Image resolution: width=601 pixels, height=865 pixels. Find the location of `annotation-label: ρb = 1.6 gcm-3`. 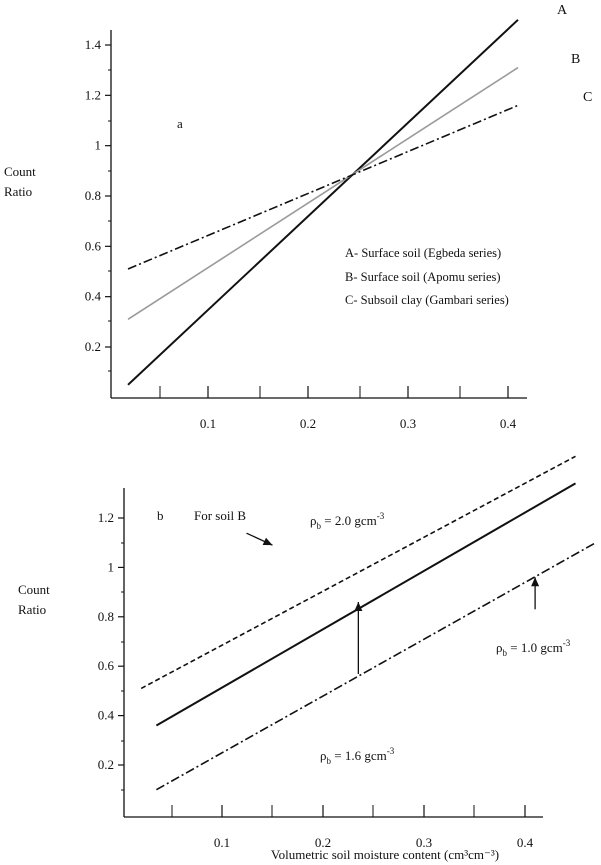

annotation-label: ρb = 1.6 gcm-3 is located at coordinates (357, 756).